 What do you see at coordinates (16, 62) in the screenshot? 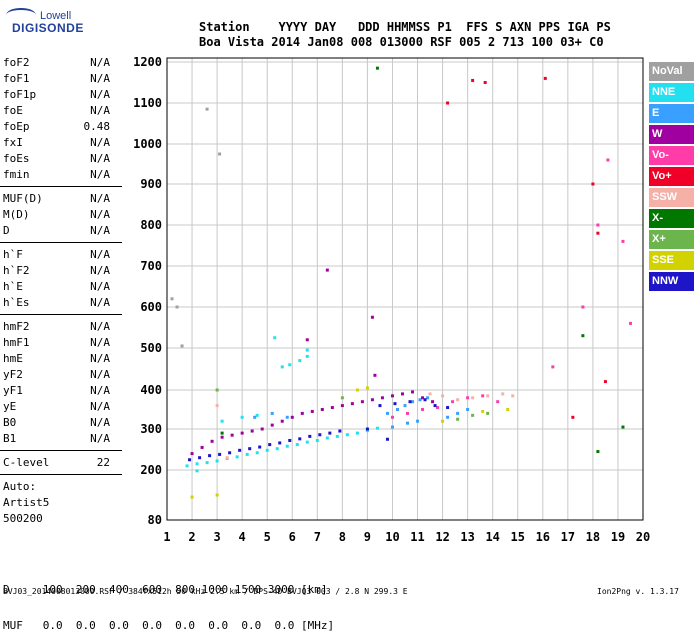
I see `param-name: foF2` at bounding box center [16, 62].